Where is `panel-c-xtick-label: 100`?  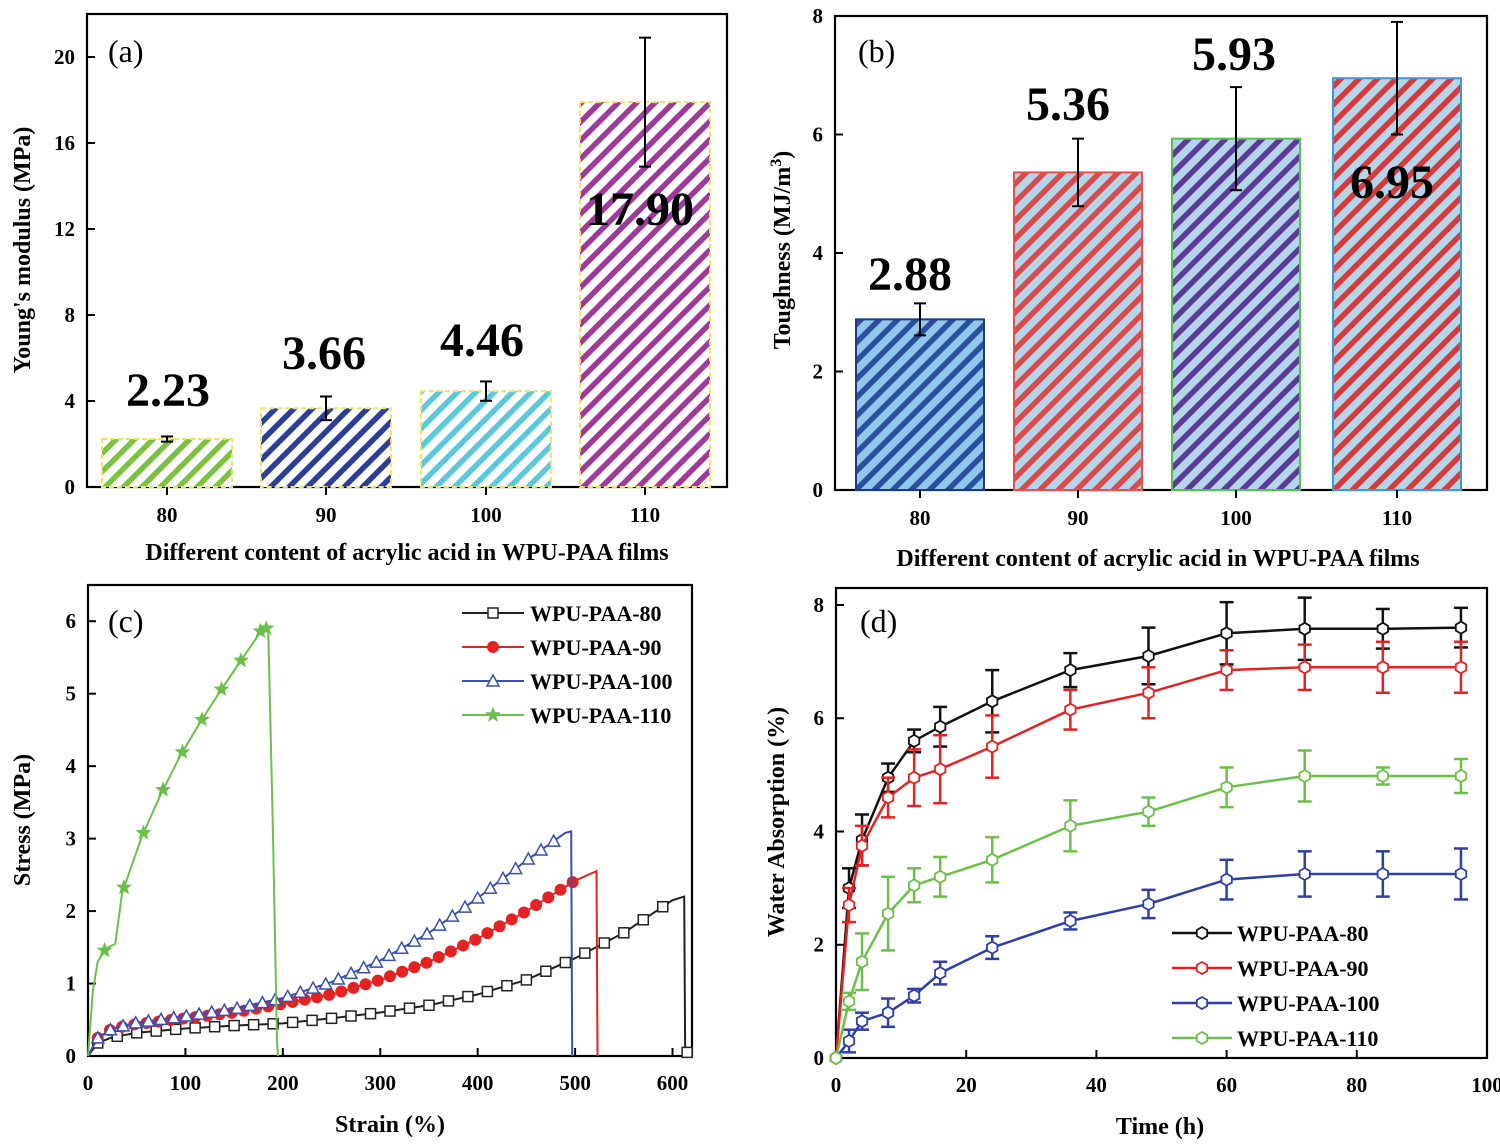
panel-c-xtick-label: 100 is located at coordinates (186, 1083).